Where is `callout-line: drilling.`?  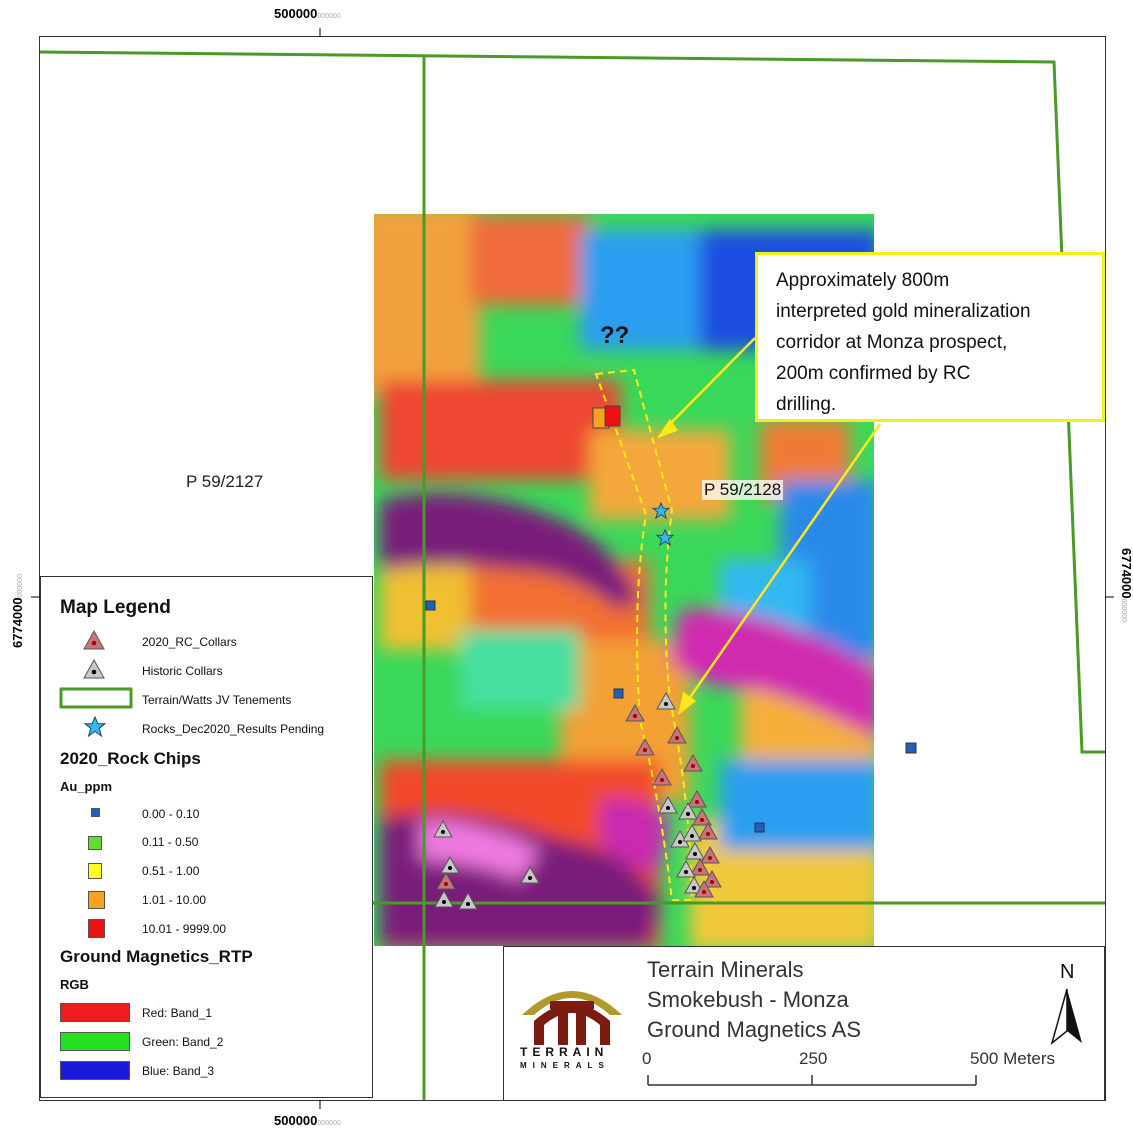
callout-line: drilling. is located at coordinates (806, 404).